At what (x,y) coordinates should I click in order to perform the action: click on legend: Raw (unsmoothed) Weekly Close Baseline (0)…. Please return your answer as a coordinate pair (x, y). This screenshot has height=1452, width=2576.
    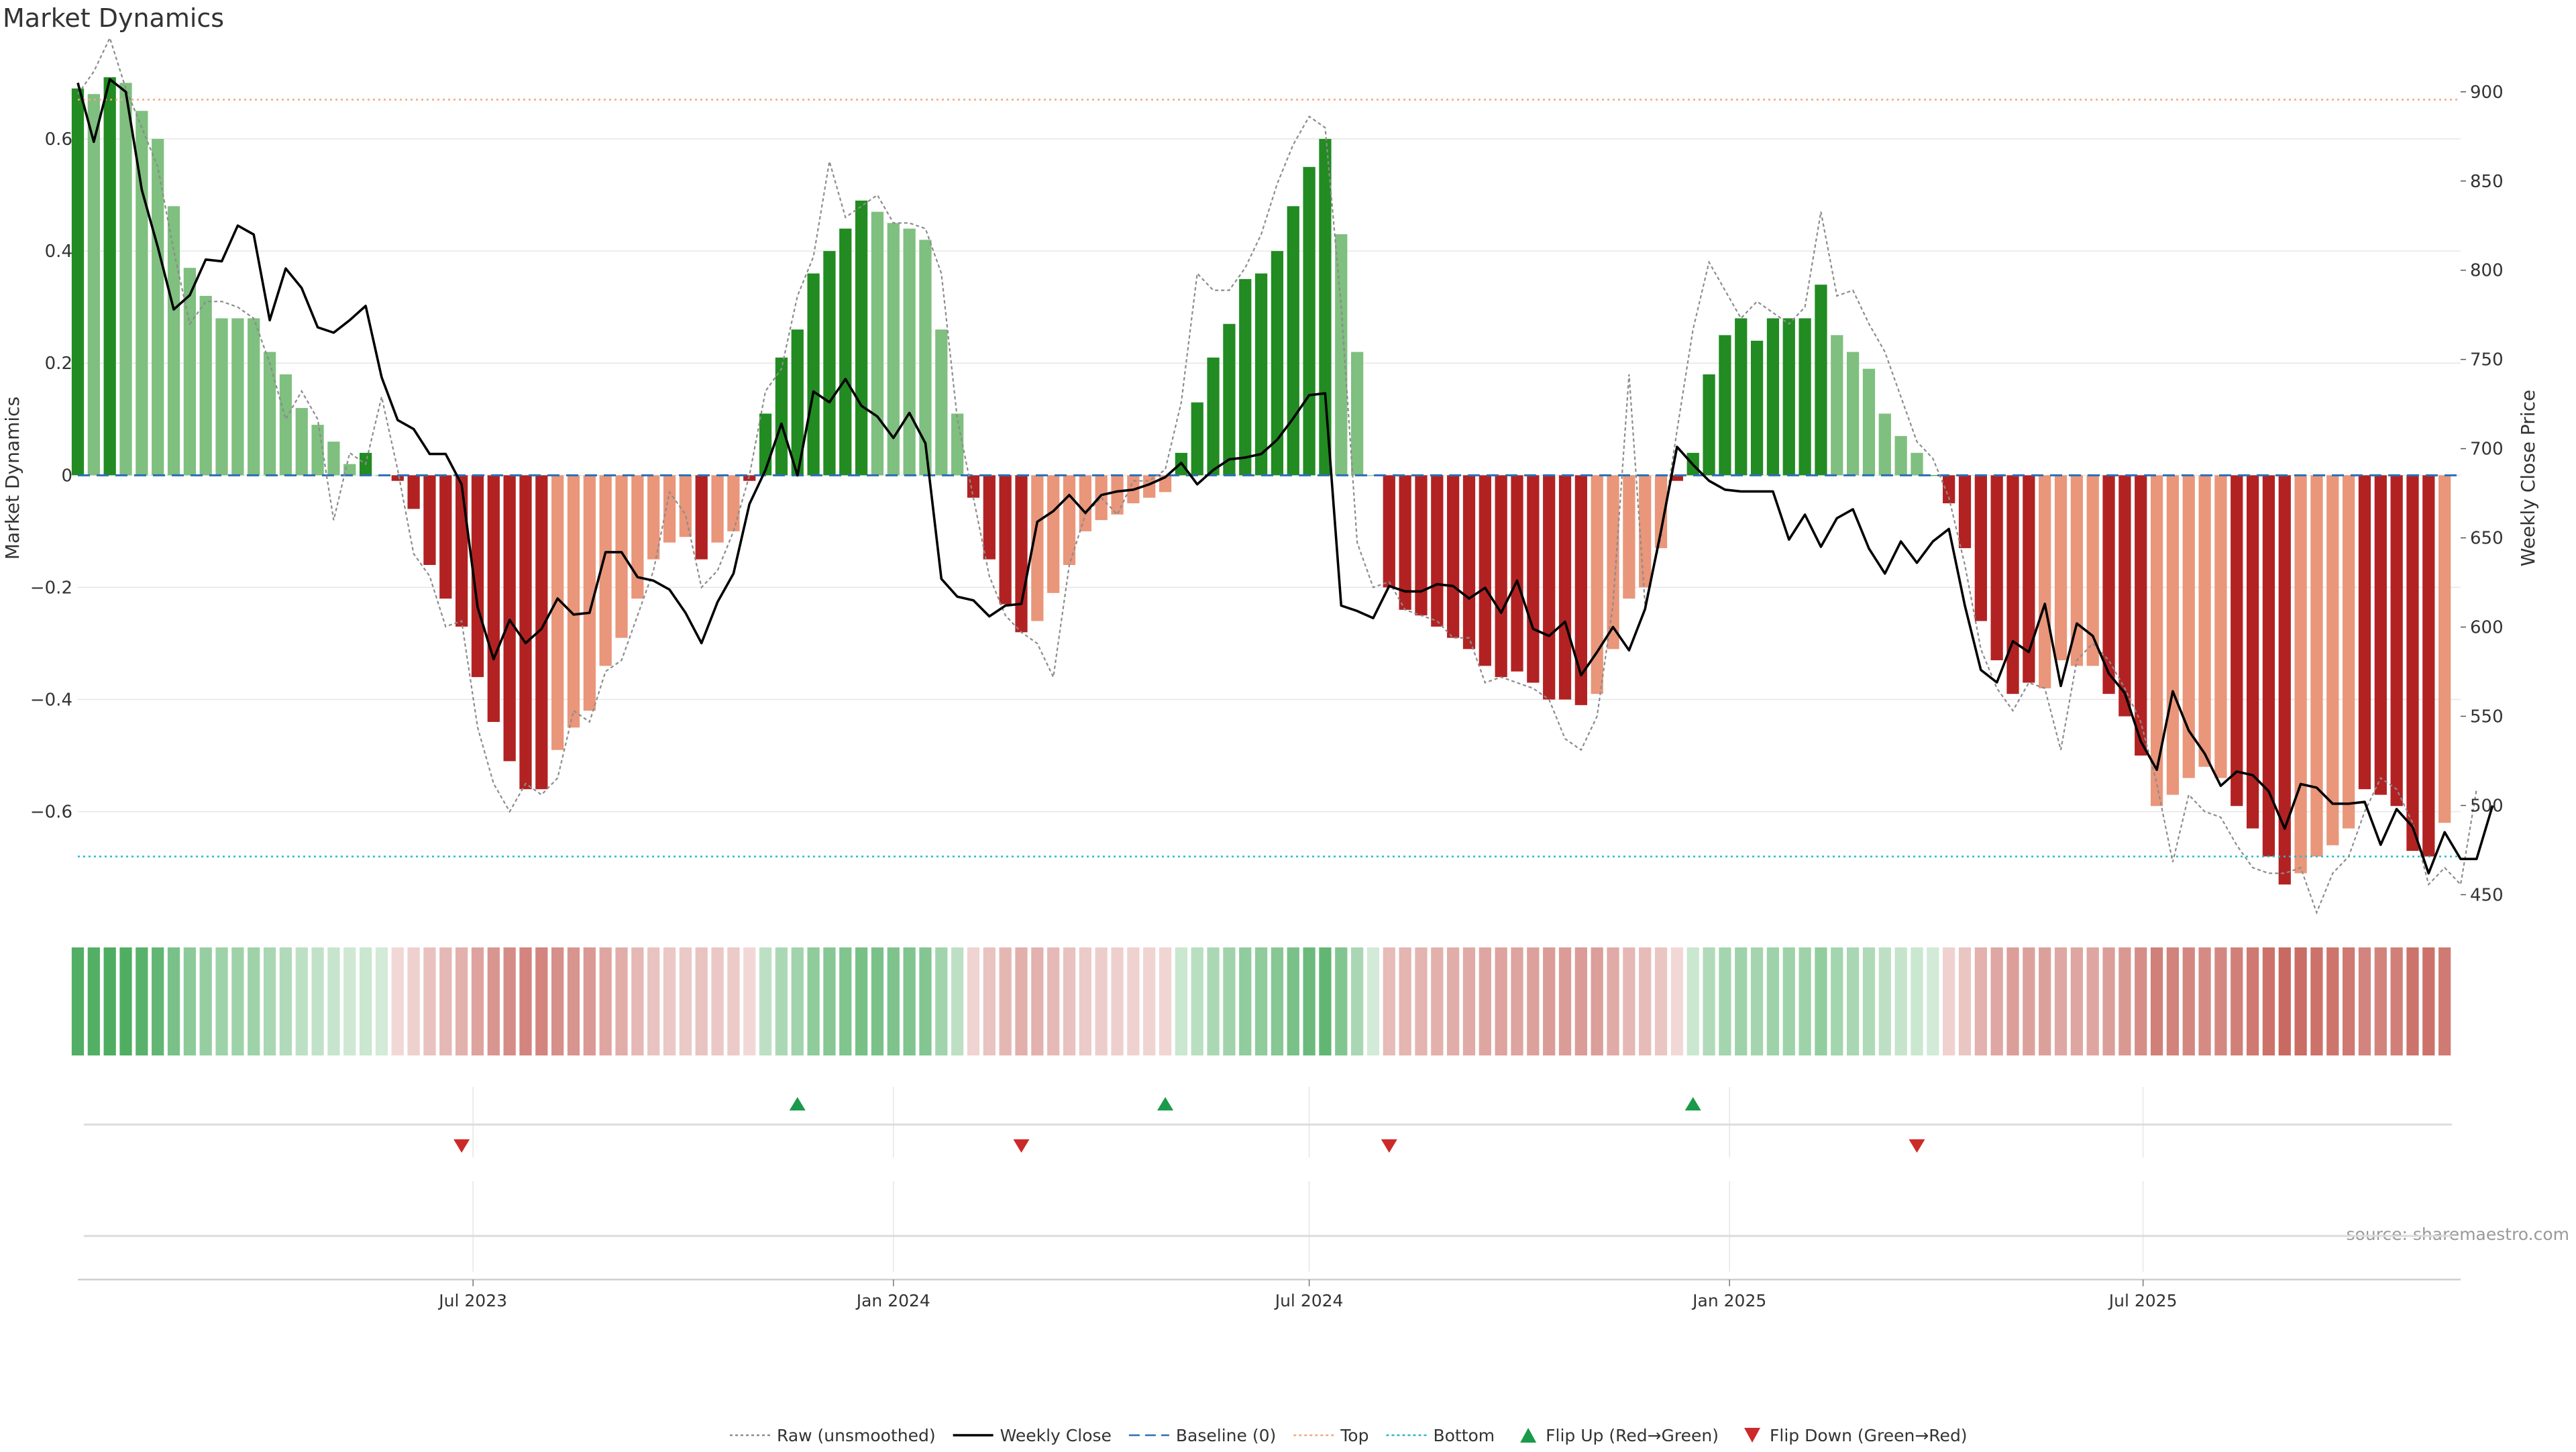
    Looking at the image, I should click on (1349, 1436).